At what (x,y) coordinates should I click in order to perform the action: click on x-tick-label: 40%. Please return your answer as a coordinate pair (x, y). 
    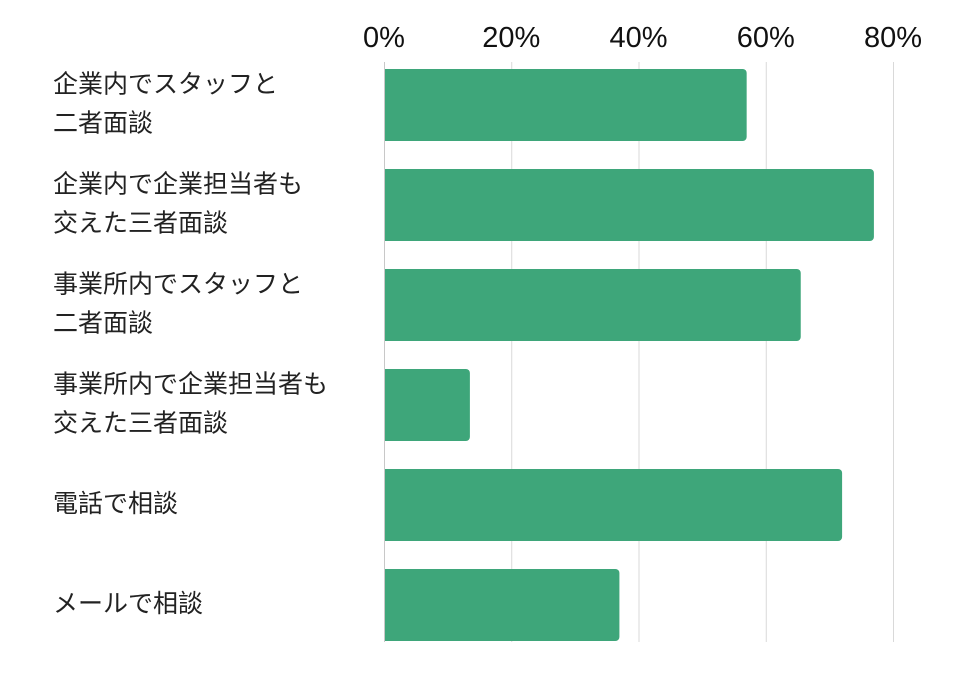
    Looking at the image, I should click on (638, 38).